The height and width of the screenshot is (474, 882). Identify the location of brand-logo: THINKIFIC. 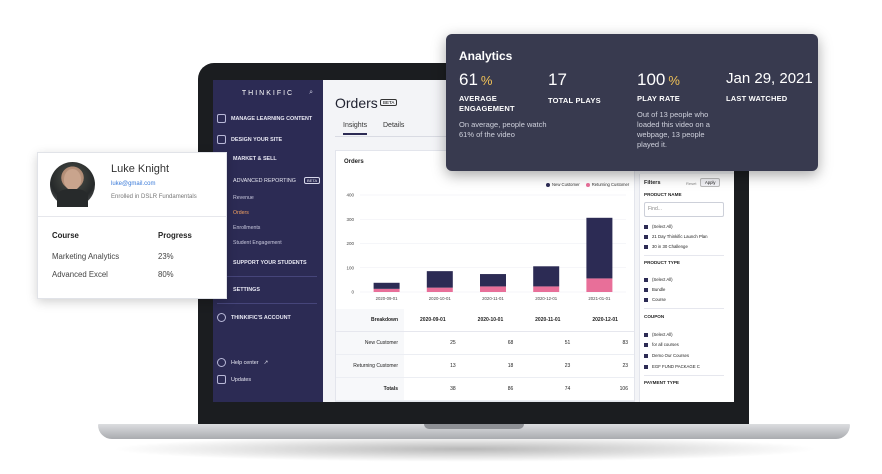
(268, 93).